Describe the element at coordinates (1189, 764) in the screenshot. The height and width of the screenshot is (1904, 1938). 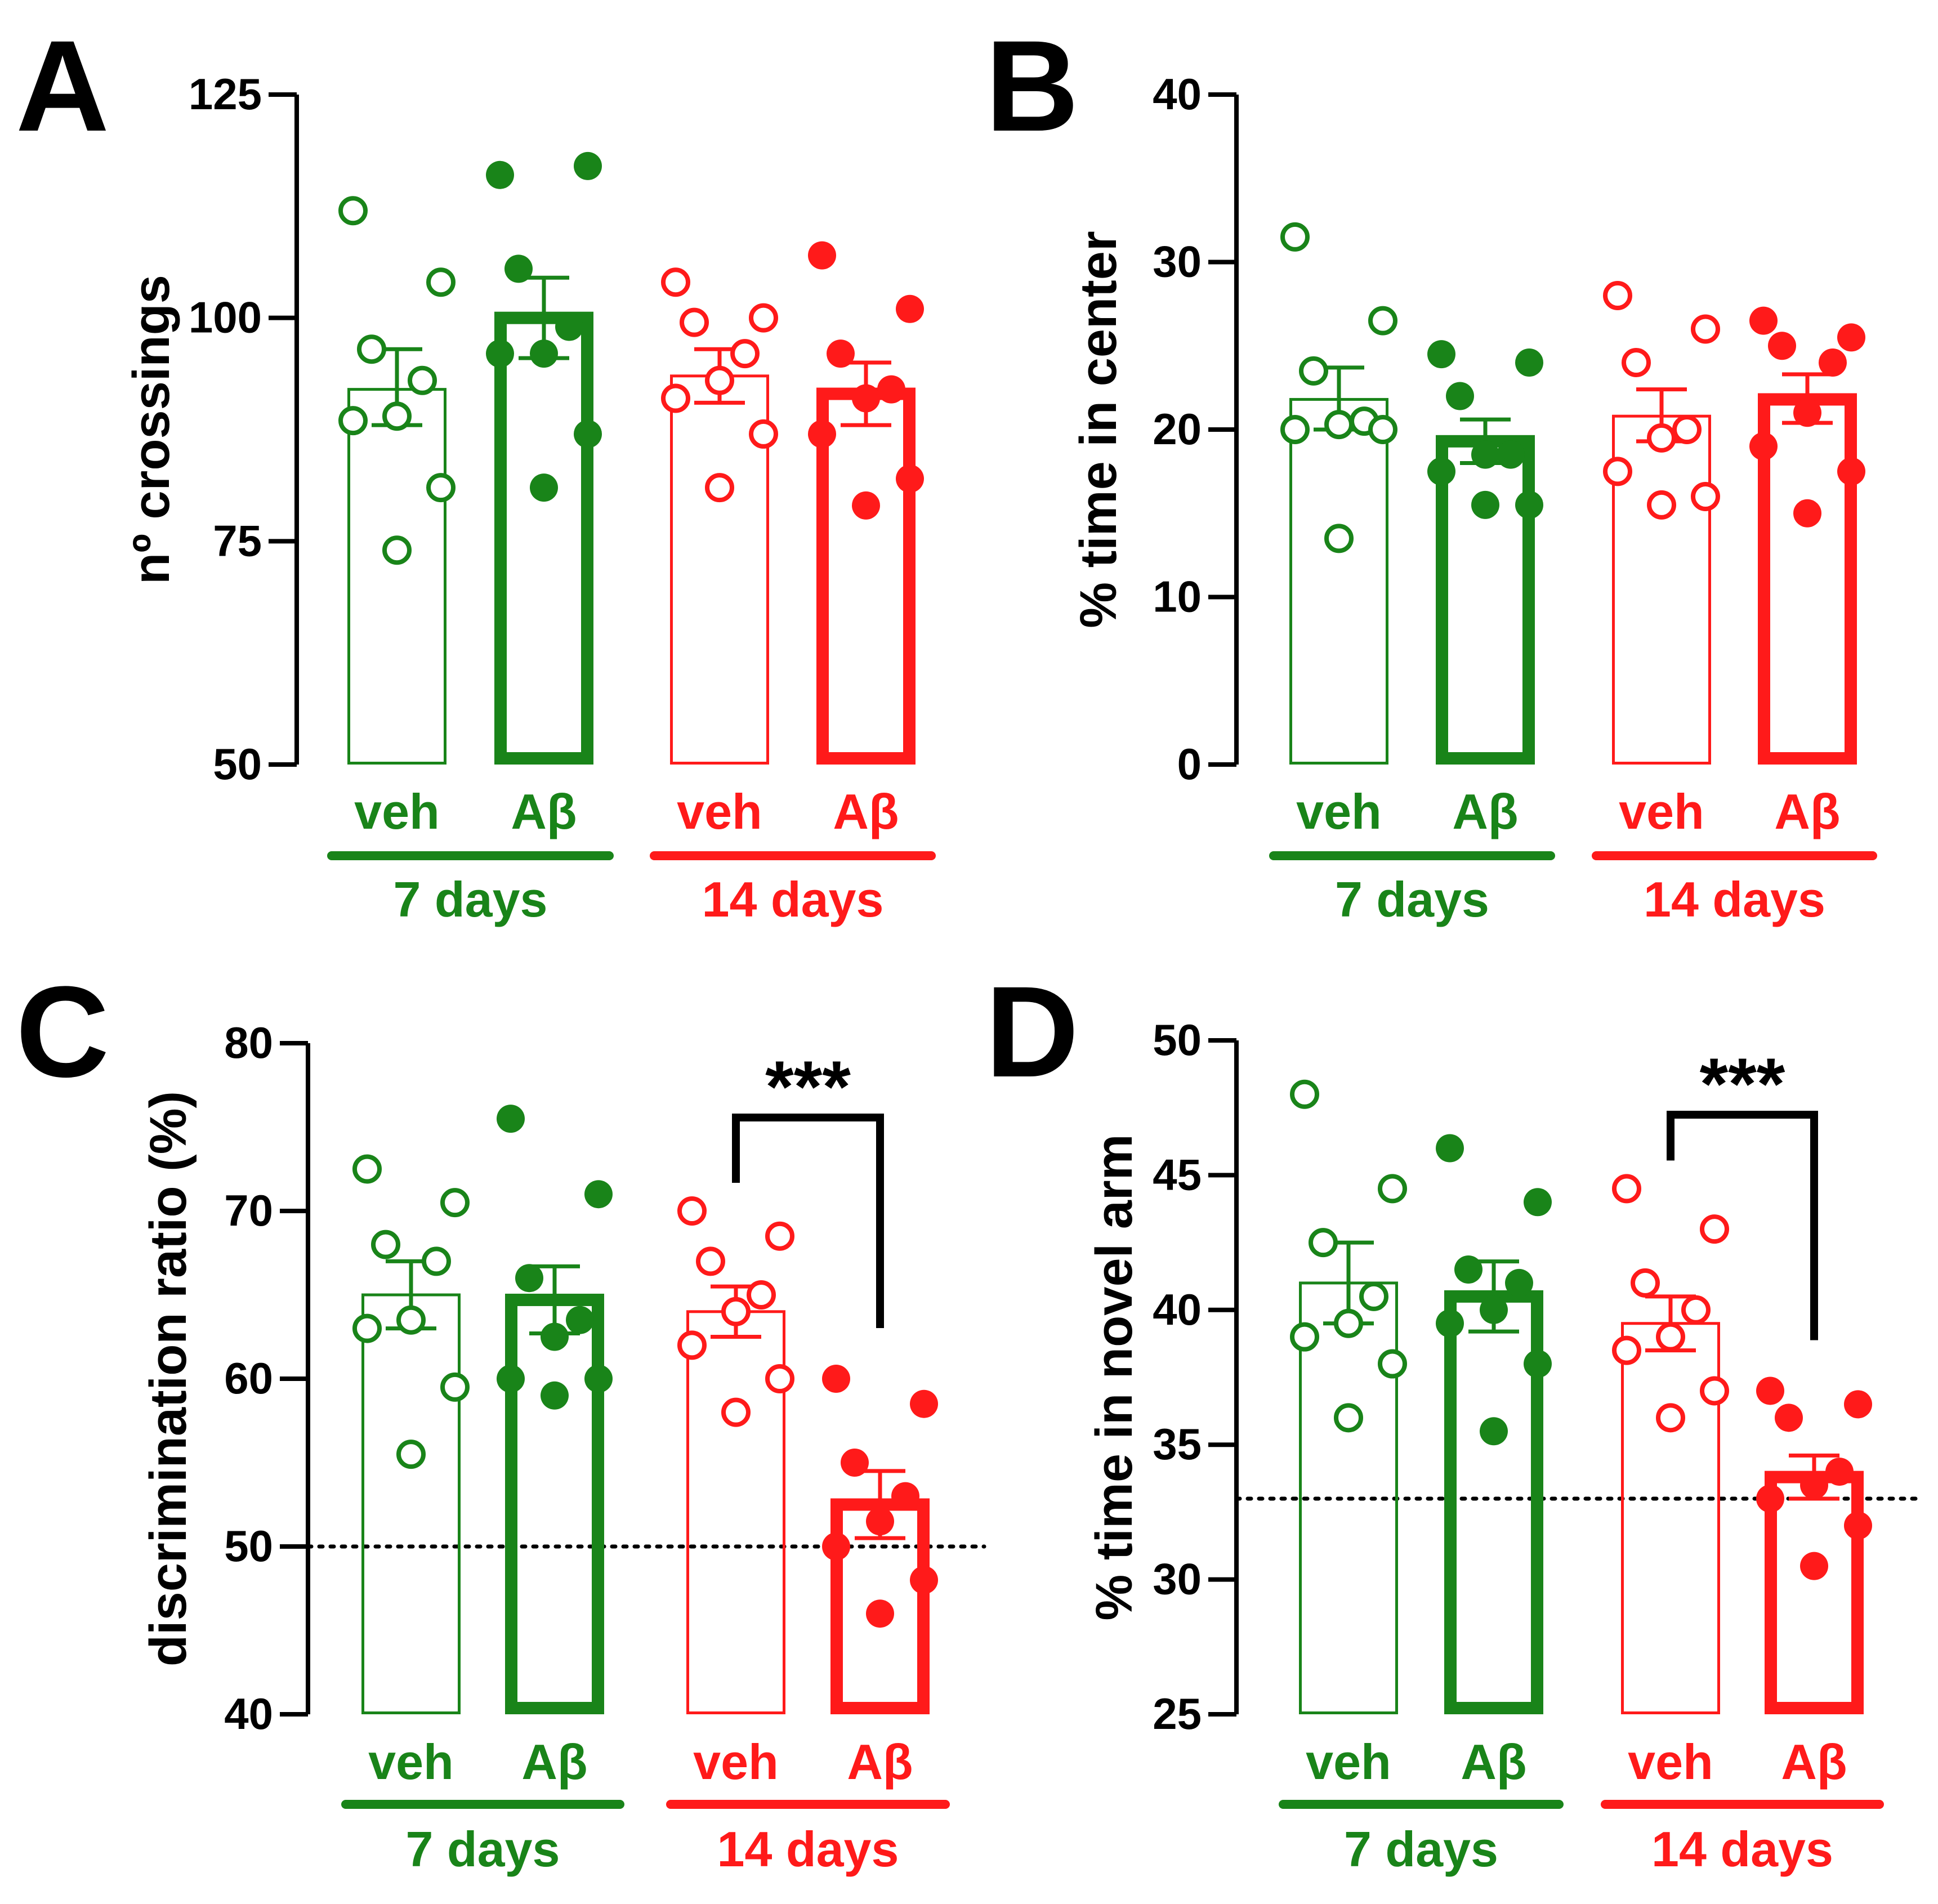
I see `y-tick-label: 0` at that location.